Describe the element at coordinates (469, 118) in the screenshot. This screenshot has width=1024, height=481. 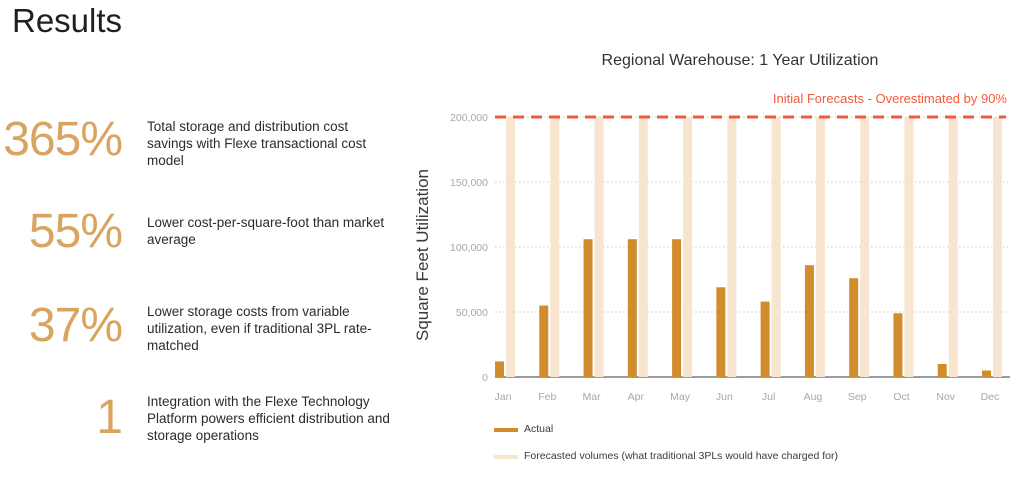
I see `y-tick-label: 200,000` at that location.